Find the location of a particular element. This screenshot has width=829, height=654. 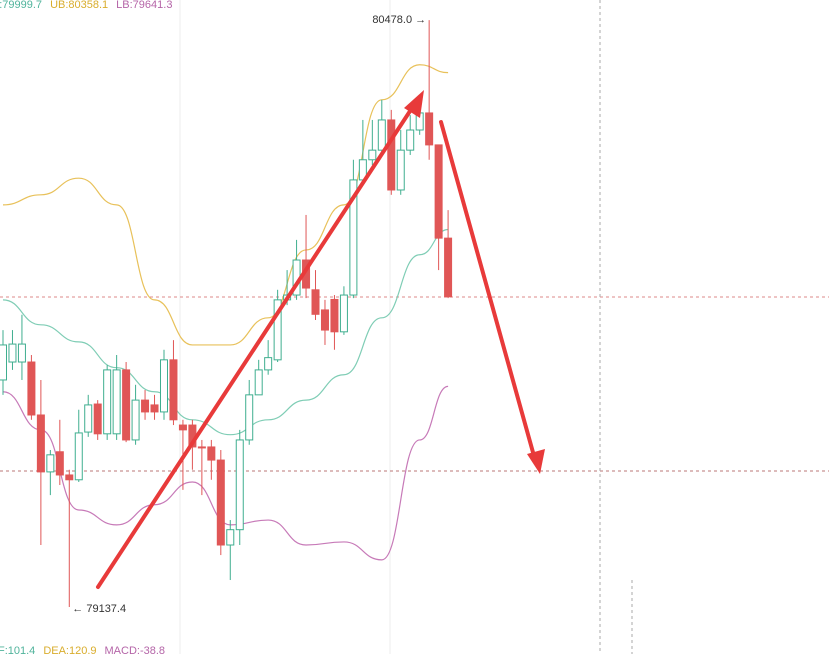

legend-entry: DIF:101.4 is located at coordinates (17, 649).